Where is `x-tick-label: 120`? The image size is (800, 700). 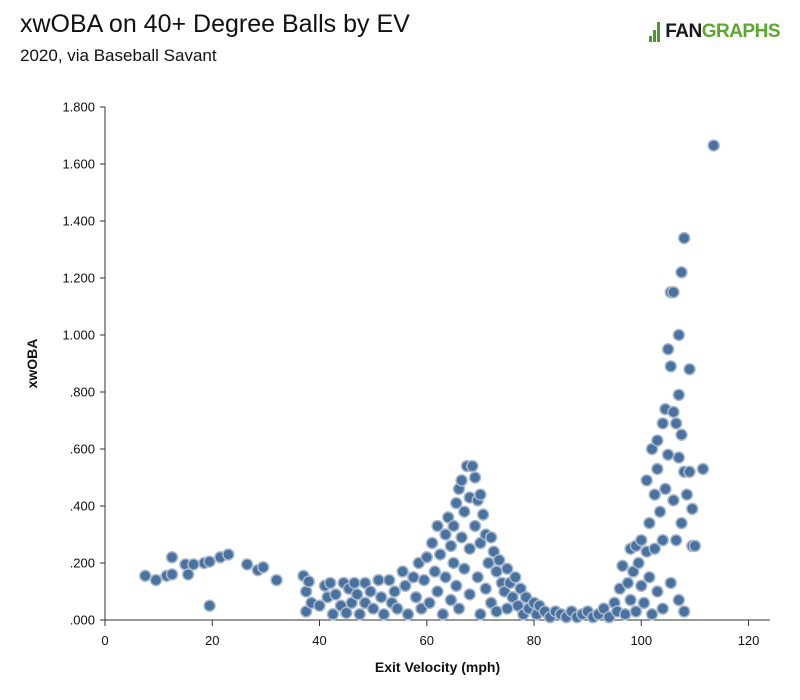
x-tick-label: 120 is located at coordinates (749, 640).